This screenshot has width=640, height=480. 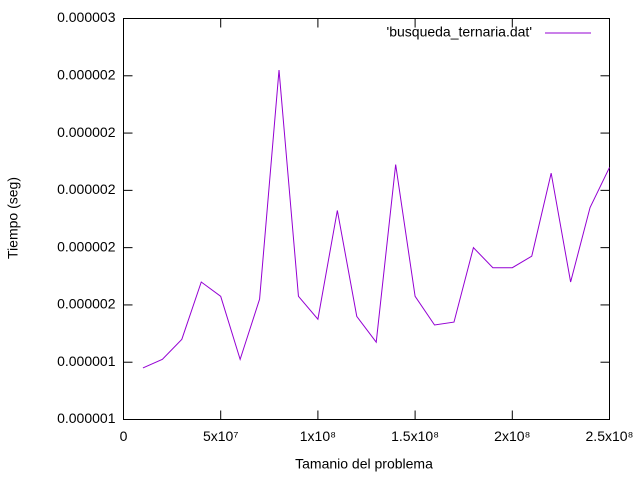 I want to click on legend-label: 'busqueda_ternaria.dat', so click(x=459, y=32).